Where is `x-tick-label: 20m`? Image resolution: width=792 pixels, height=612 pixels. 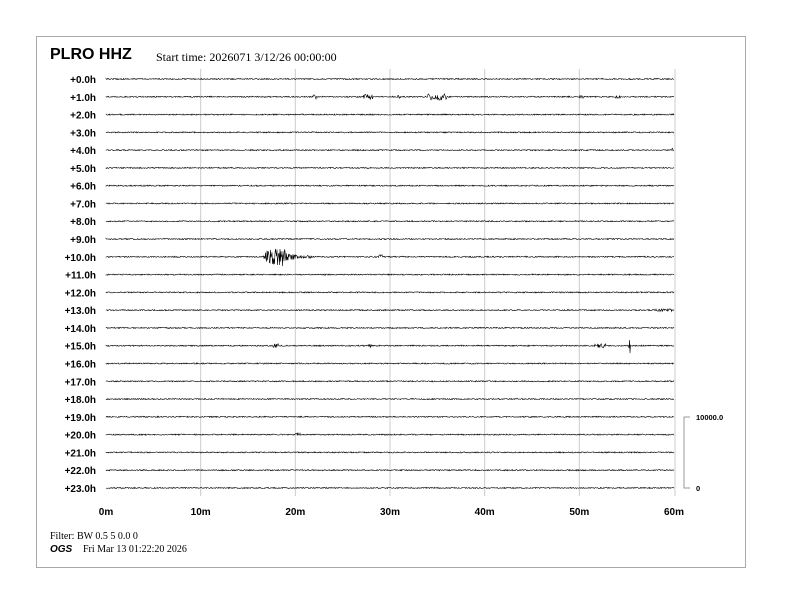 x-tick-label: 20m is located at coordinates (295, 512).